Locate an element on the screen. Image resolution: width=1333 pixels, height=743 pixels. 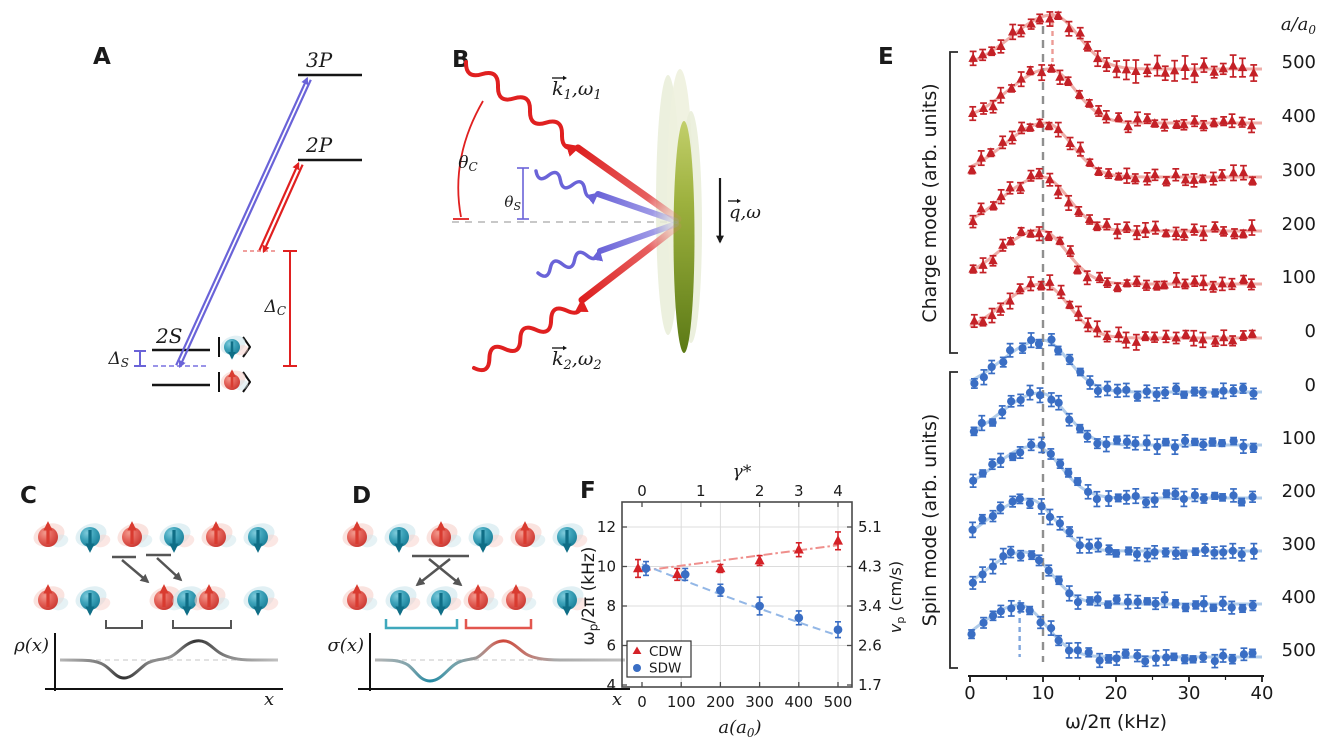
beam1-label: k1,ω1 is located at coordinates (577, 90).